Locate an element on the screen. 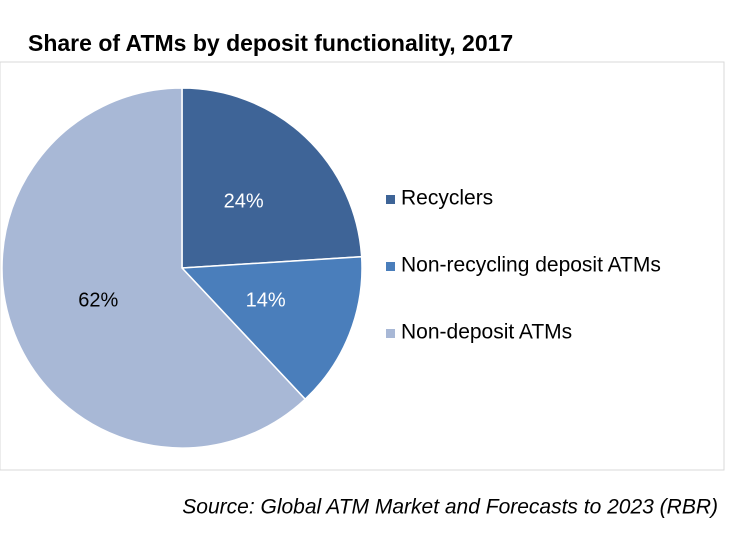  data-label: 62% is located at coordinates (98, 300).